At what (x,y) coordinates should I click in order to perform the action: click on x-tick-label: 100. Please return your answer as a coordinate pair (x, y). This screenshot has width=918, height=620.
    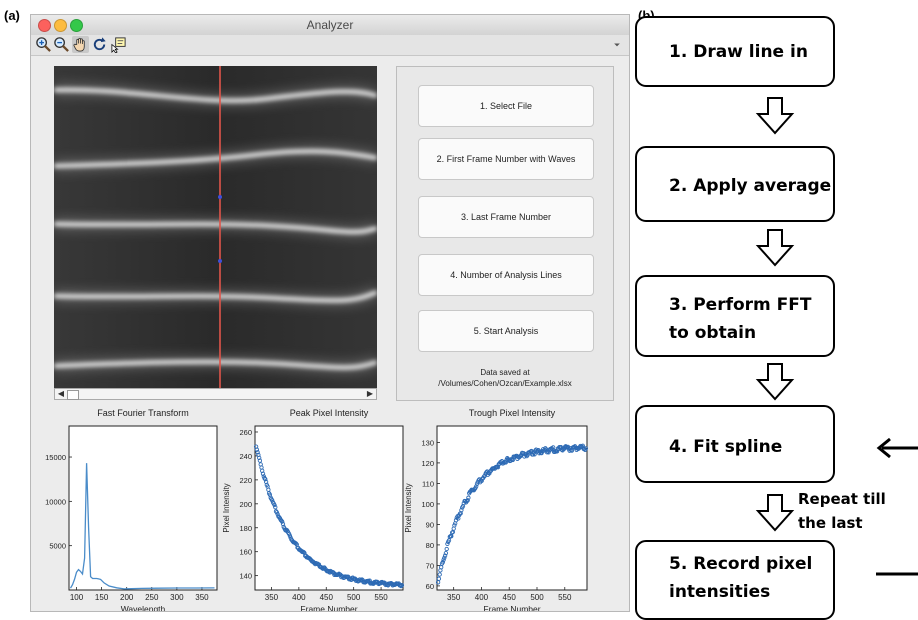
    Looking at the image, I should click on (77, 597).